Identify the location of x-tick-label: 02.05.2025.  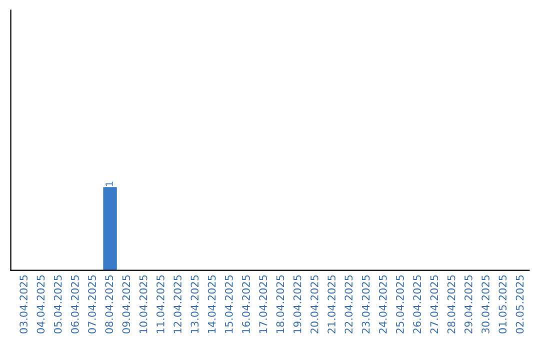
(520, 304).